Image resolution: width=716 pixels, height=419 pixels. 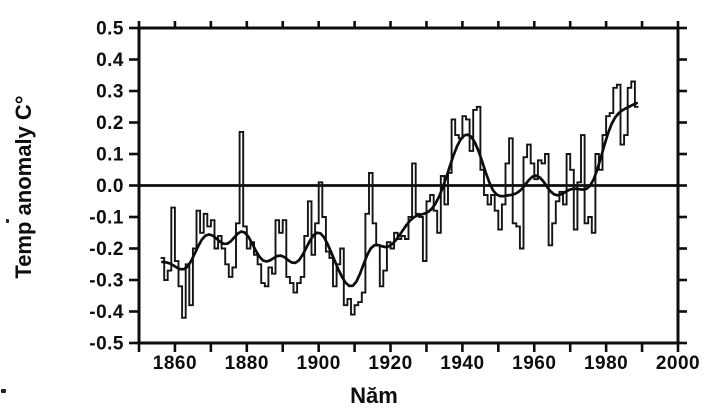 I want to click on y-tick-label: 0.1, so click(x=110, y=155).